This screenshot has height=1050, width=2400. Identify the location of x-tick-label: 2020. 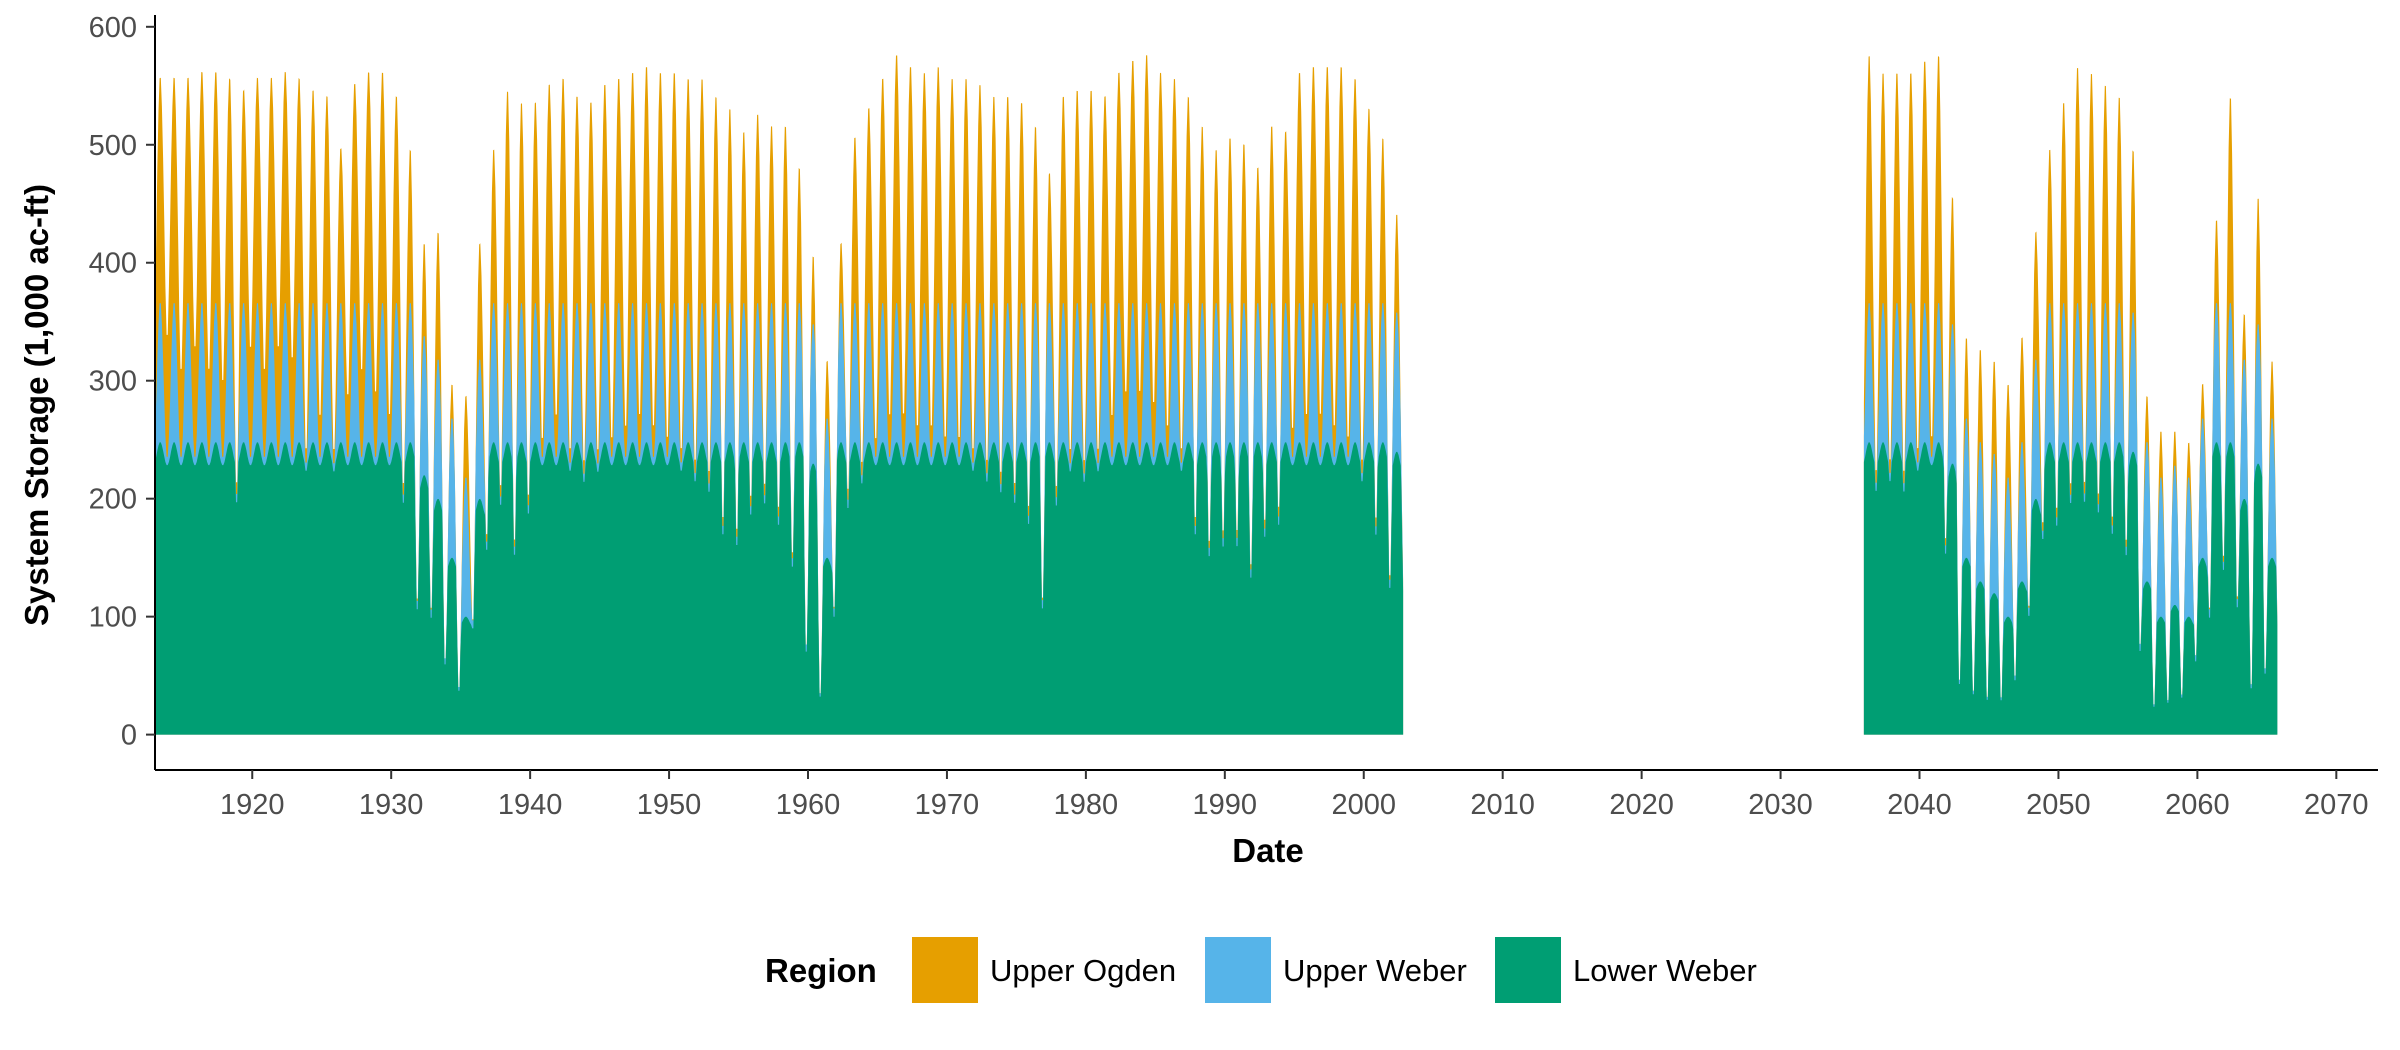
(1641, 805).